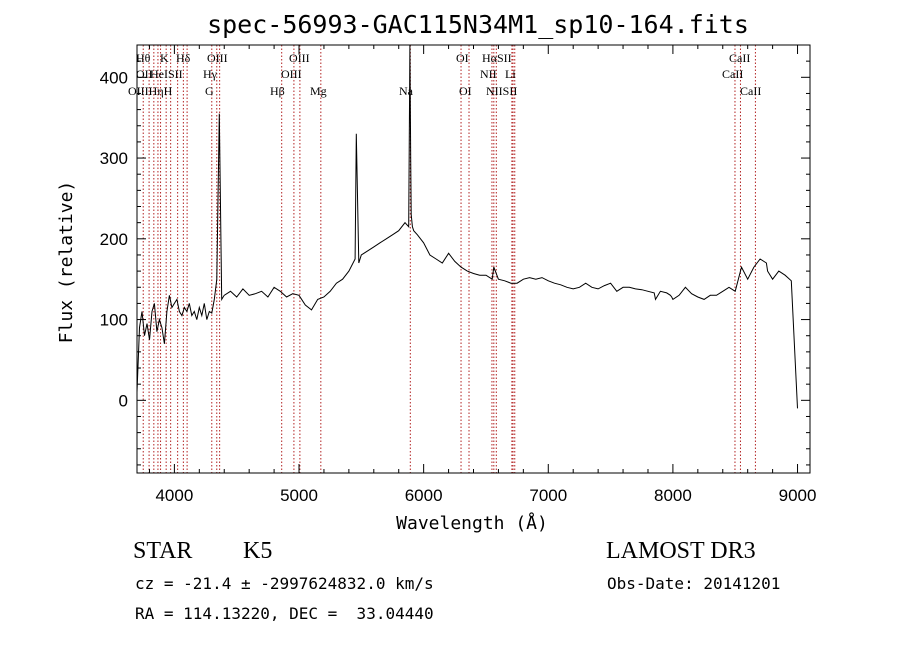 This screenshot has height=649, width=900. I want to click on x-tick-label: 9000, so click(798, 495).